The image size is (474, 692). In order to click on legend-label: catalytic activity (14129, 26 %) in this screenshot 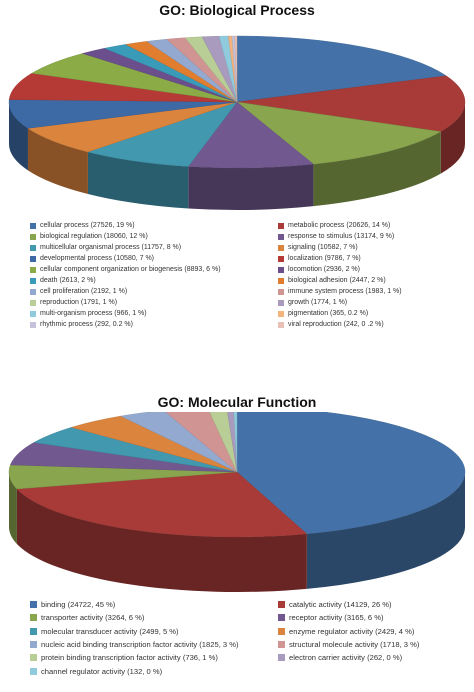, I will do `click(340, 605)`.